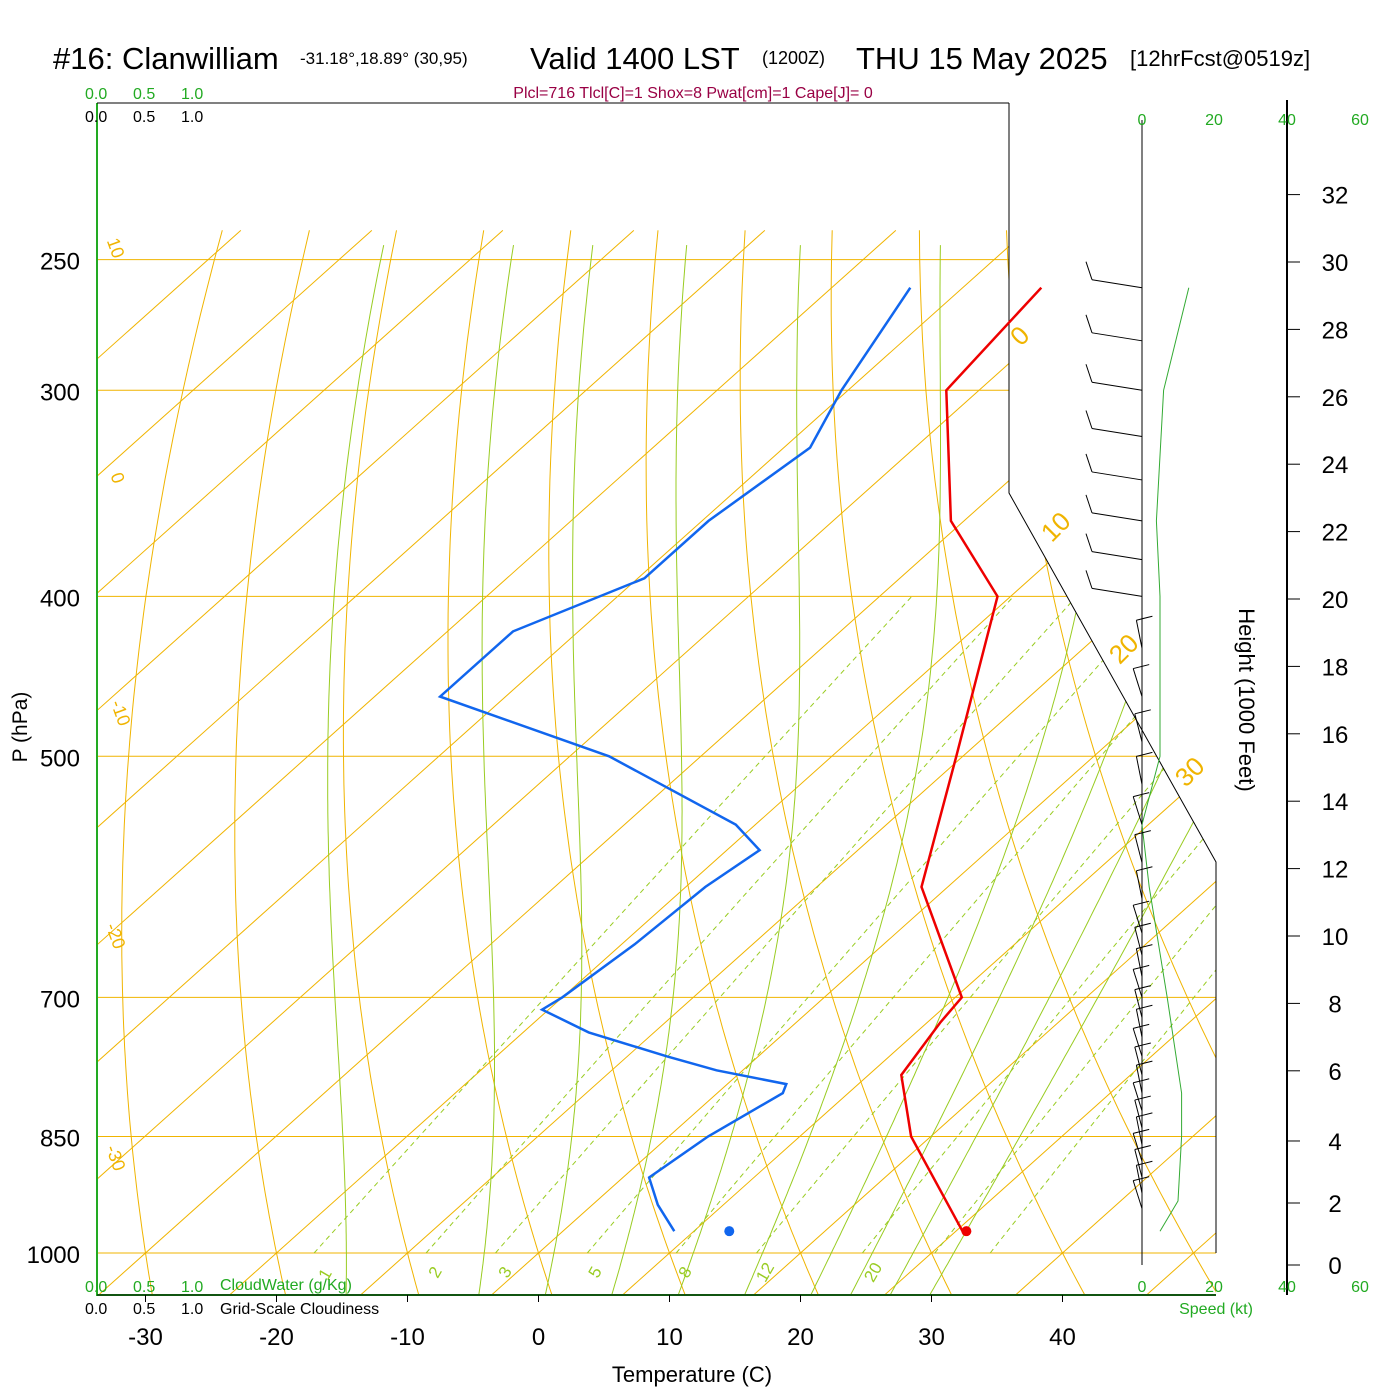 The image size is (1400, 1400). What do you see at coordinates (384, 58) in the screenshot?
I see `station-coords: -31.18°,18.89° (30,95)` at bounding box center [384, 58].